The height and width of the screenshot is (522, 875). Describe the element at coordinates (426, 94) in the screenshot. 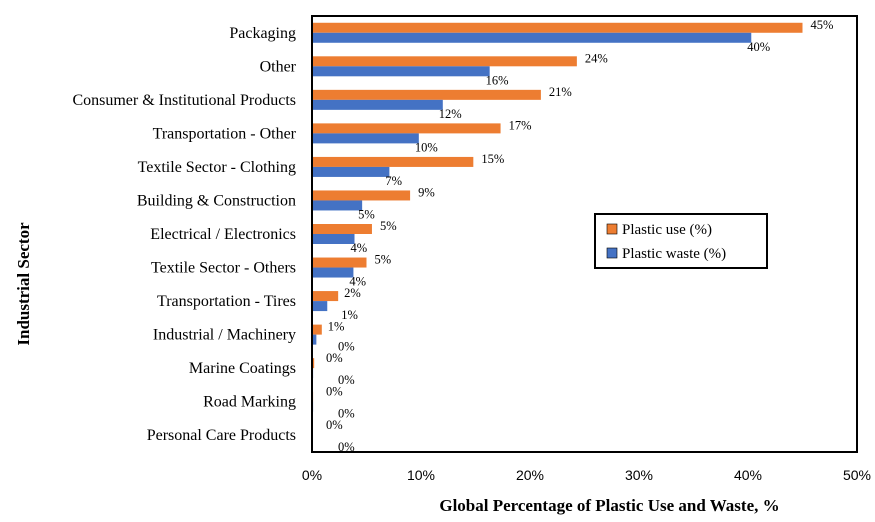

I see `bar-plastic-use-consumer-institutional-products` at that location.